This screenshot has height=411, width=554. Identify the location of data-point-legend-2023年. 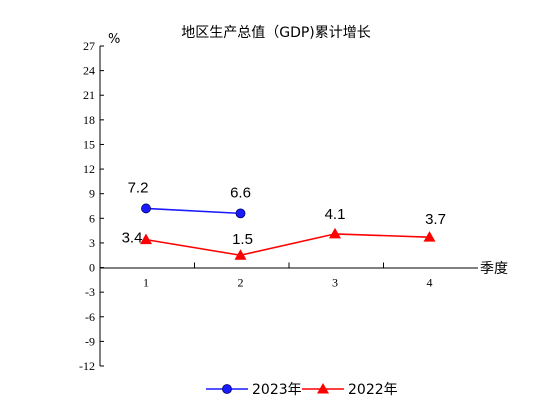
(227, 389).